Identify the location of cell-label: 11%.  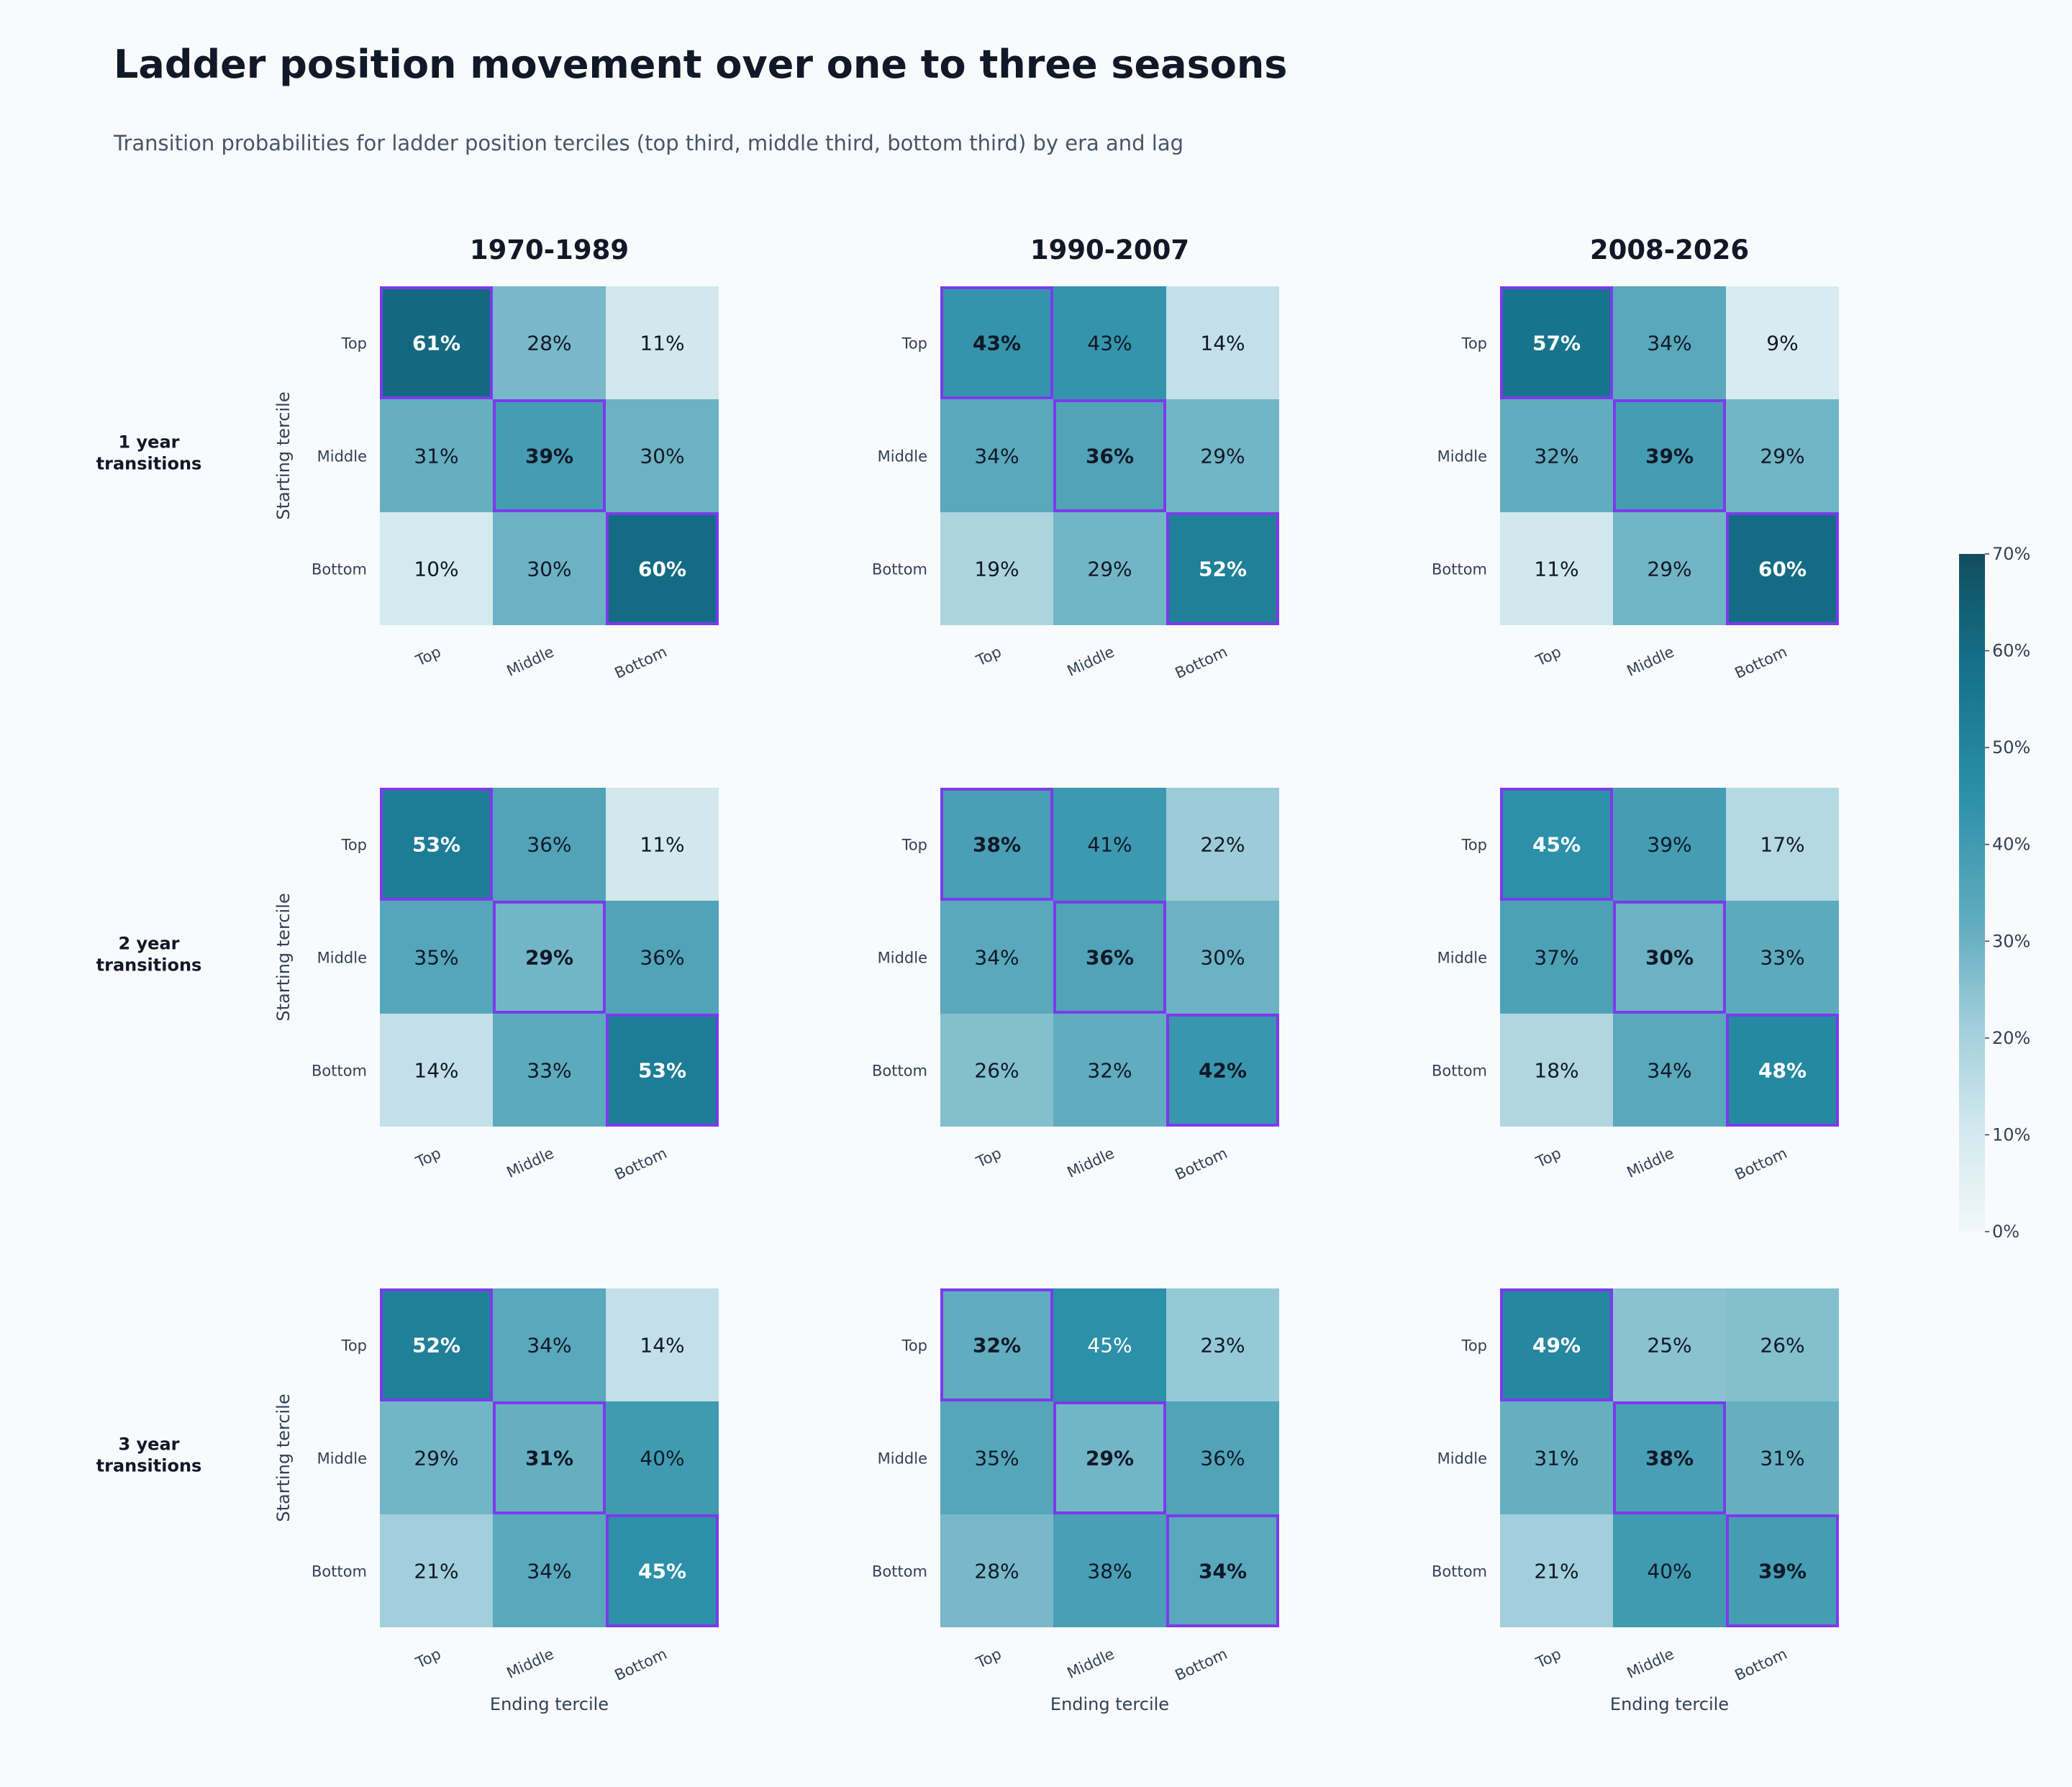
(662, 343).